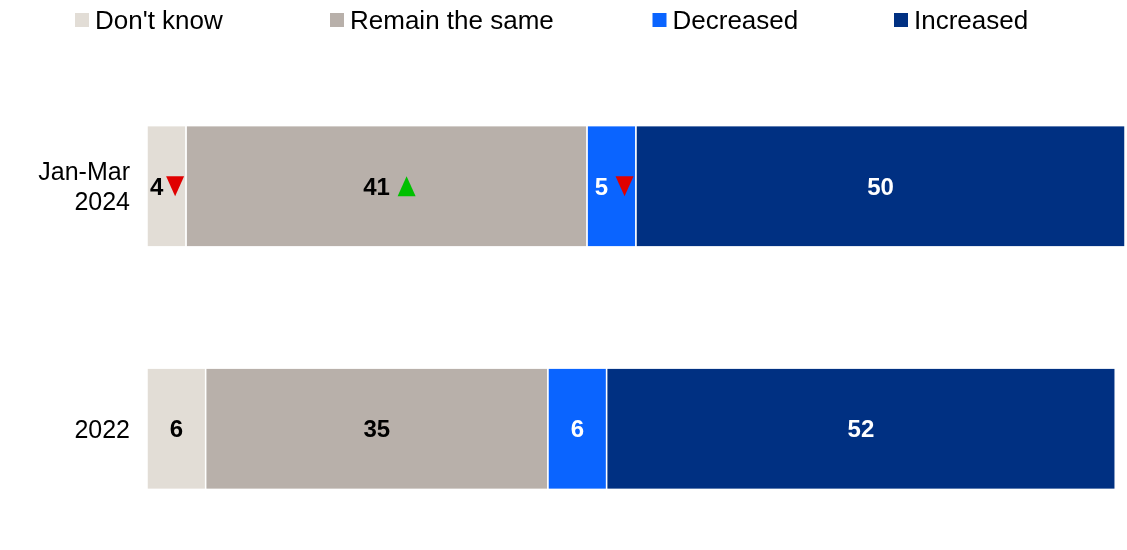 Image resolution: width=1127 pixels, height=550 pixels. What do you see at coordinates (971, 20) in the screenshot?
I see `legend-label: Increased` at bounding box center [971, 20].